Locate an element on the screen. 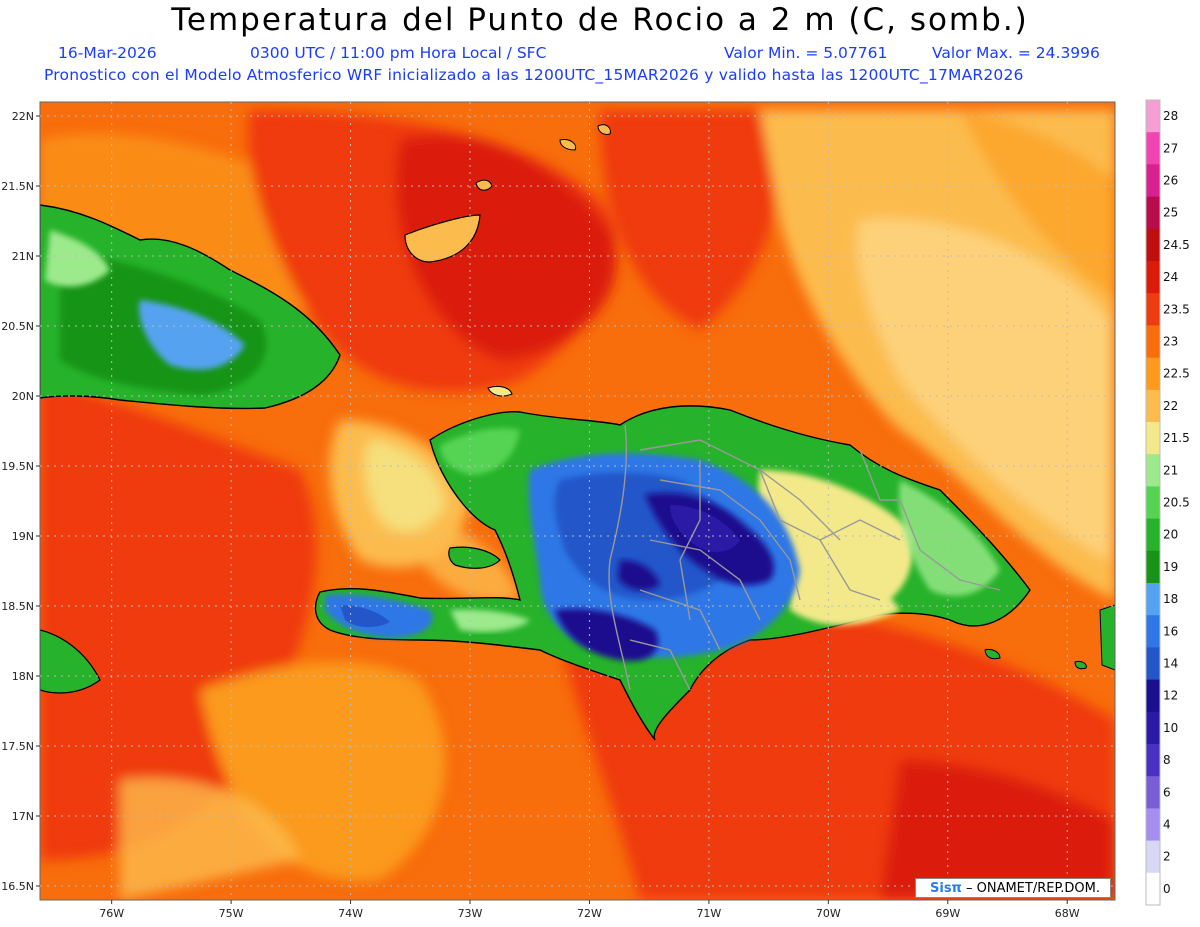 This screenshot has height=927, width=1200. longitude-label: 74W is located at coordinates (350, 913).